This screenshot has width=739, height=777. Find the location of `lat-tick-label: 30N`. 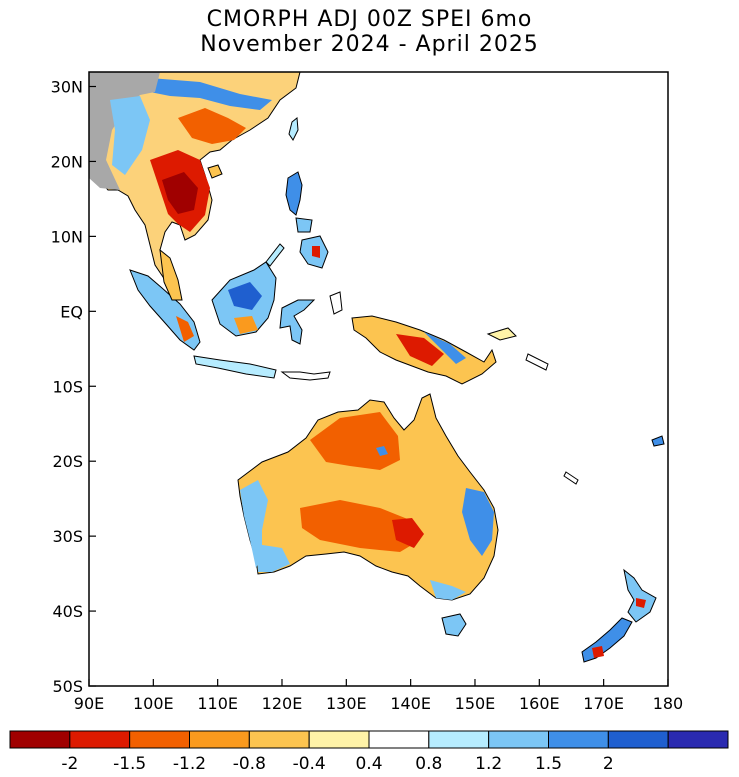

lat-tick-label: 30N is located at coordinates (67, 87).